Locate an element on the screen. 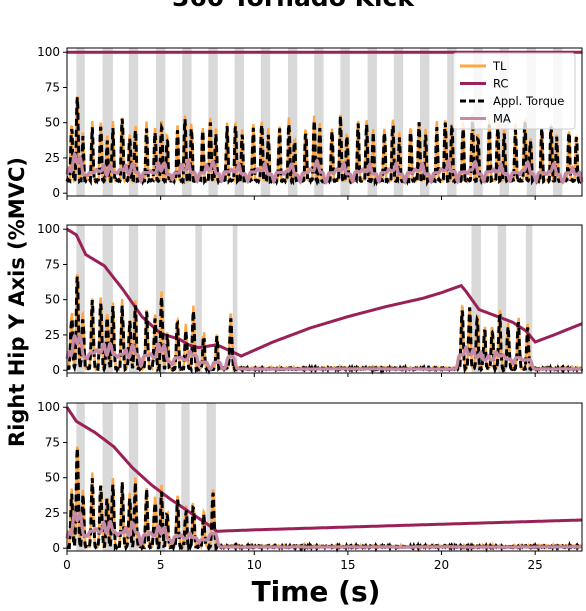 This screenshot has height=611, width=586. x-axis-label: Time (s) is located at coordinates (316, 591).